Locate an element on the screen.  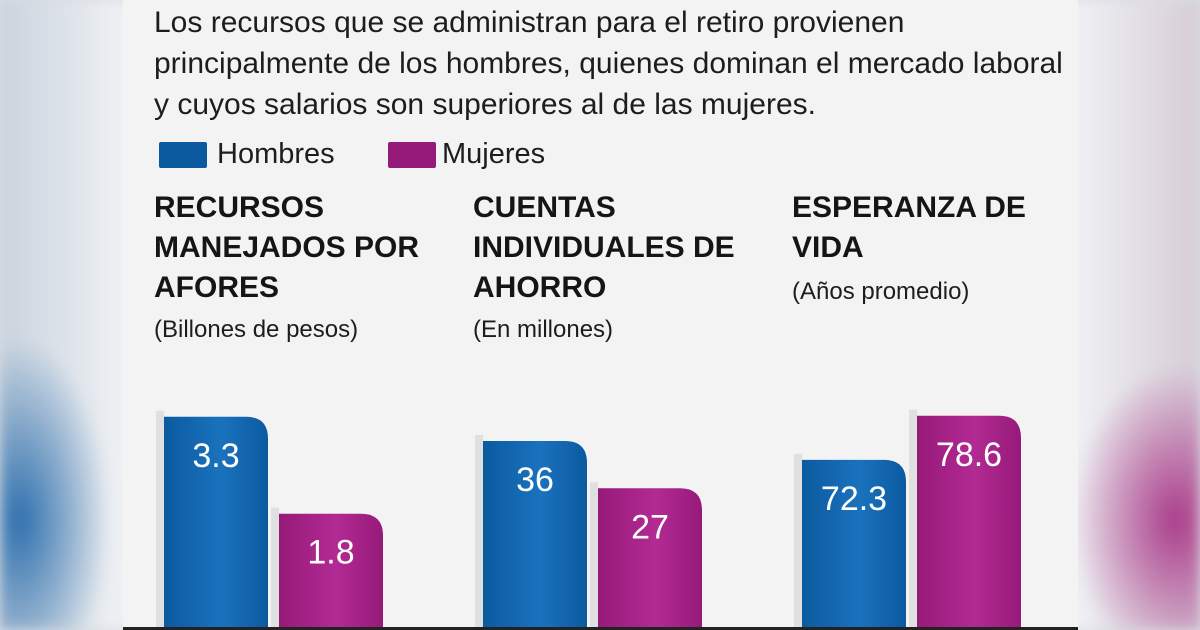
panel-unit-cuentas: (En millones) is located at coordinates (543, 329).